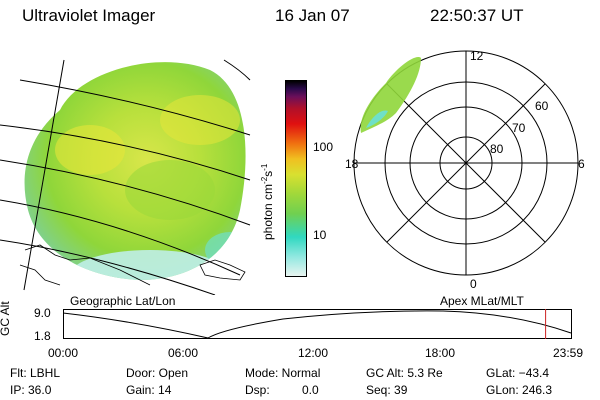  Describe the element at coordinates (518, 373) in the screenshot. I see `glat-info: GLat: −43.4` at that location.